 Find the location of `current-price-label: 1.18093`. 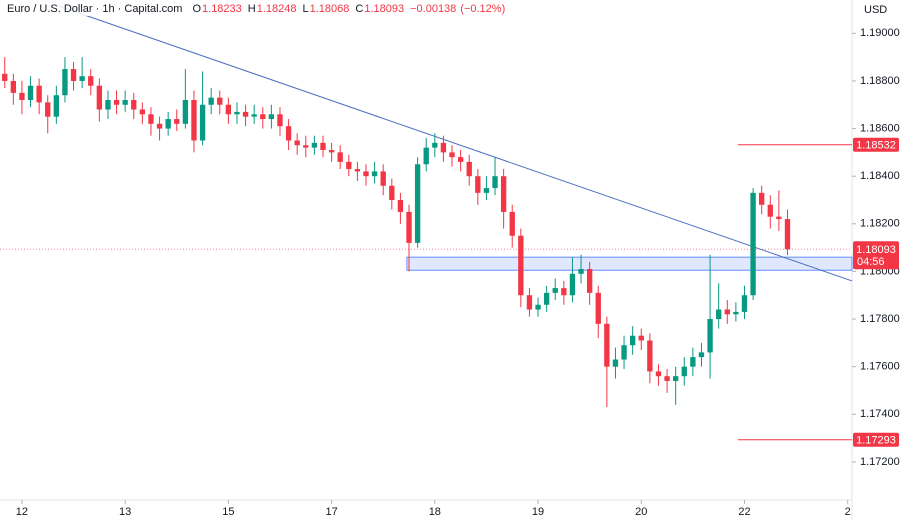

current-price-label: 1.18093 is located at coordinates (876, 250).